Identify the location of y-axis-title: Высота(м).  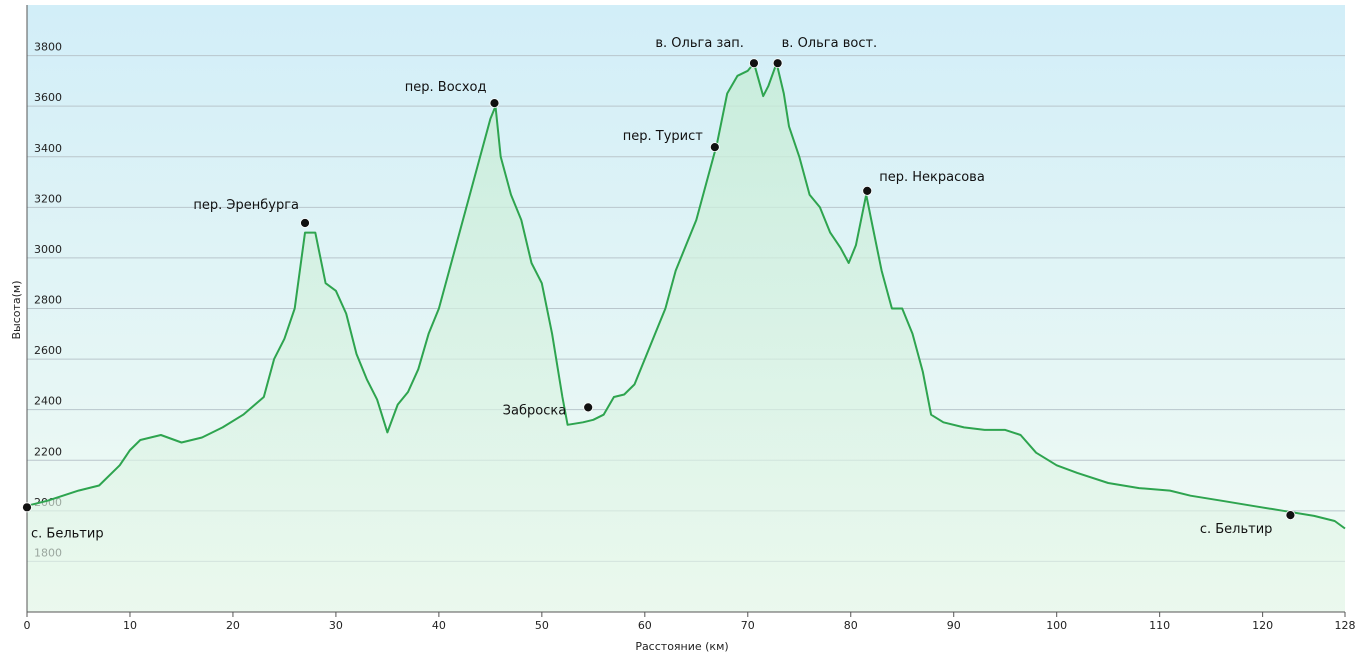
(16, 309).